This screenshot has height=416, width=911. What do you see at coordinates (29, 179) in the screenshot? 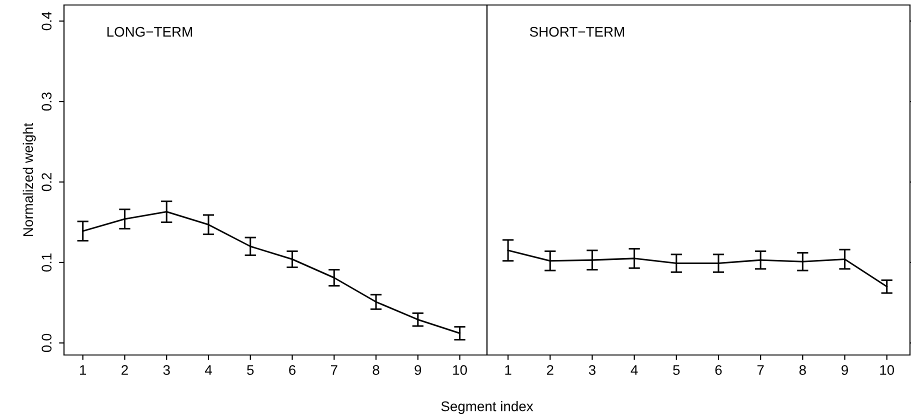
I see `y-axis-title: Normalized weight` at bounding box center [29, 179].